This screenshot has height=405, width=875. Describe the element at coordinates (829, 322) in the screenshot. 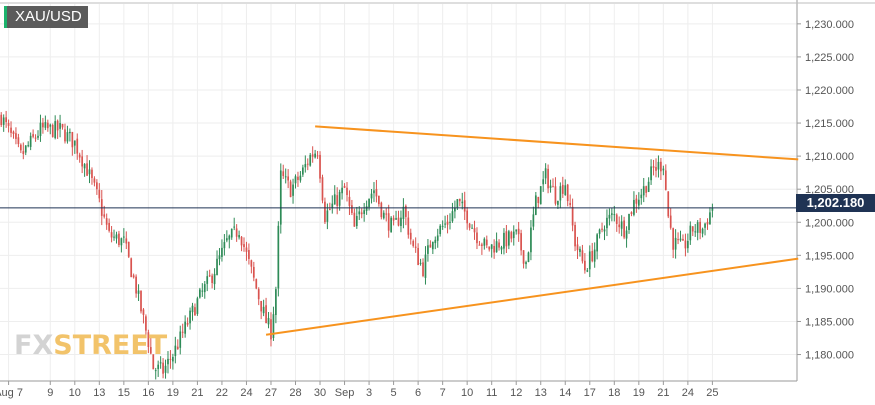

I see `y-tick-label: 1,185.000` at that location.